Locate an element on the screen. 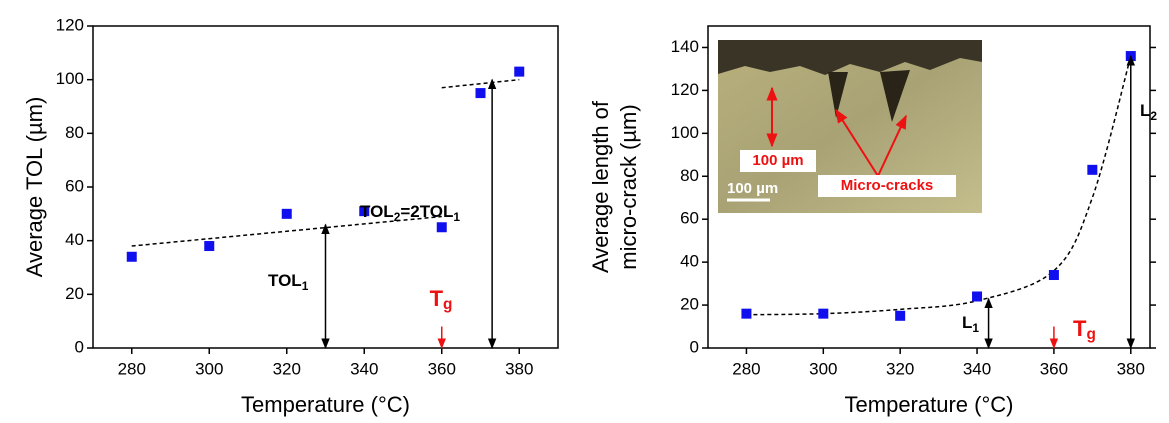  inset-label: Micro-cracks is located at coordinates (887, 185).